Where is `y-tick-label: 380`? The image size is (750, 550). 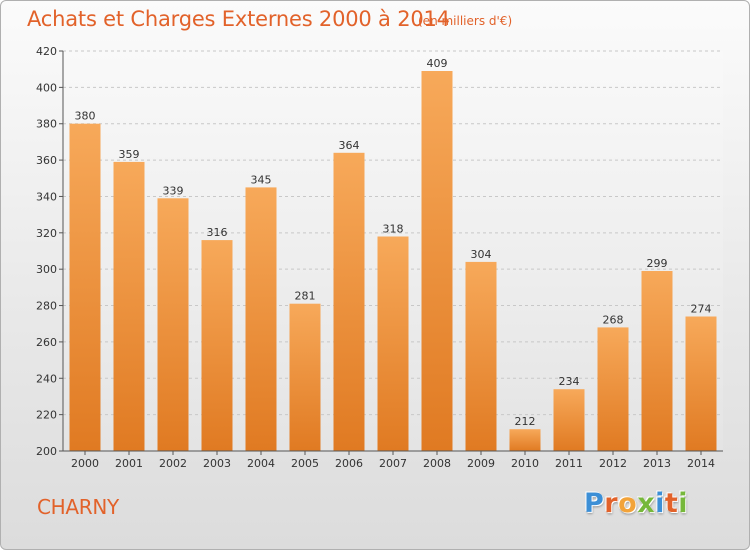
y-tick-label: 380 is located at coordinates (46, 124).